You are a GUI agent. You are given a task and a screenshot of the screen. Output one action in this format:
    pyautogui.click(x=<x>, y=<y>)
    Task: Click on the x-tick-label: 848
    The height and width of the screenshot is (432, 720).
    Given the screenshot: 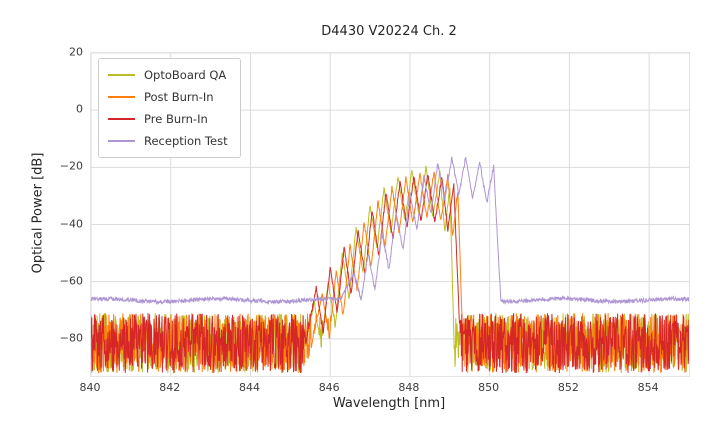 What is the action you would take?
    pyautogui.click(x=409, y=387)
    